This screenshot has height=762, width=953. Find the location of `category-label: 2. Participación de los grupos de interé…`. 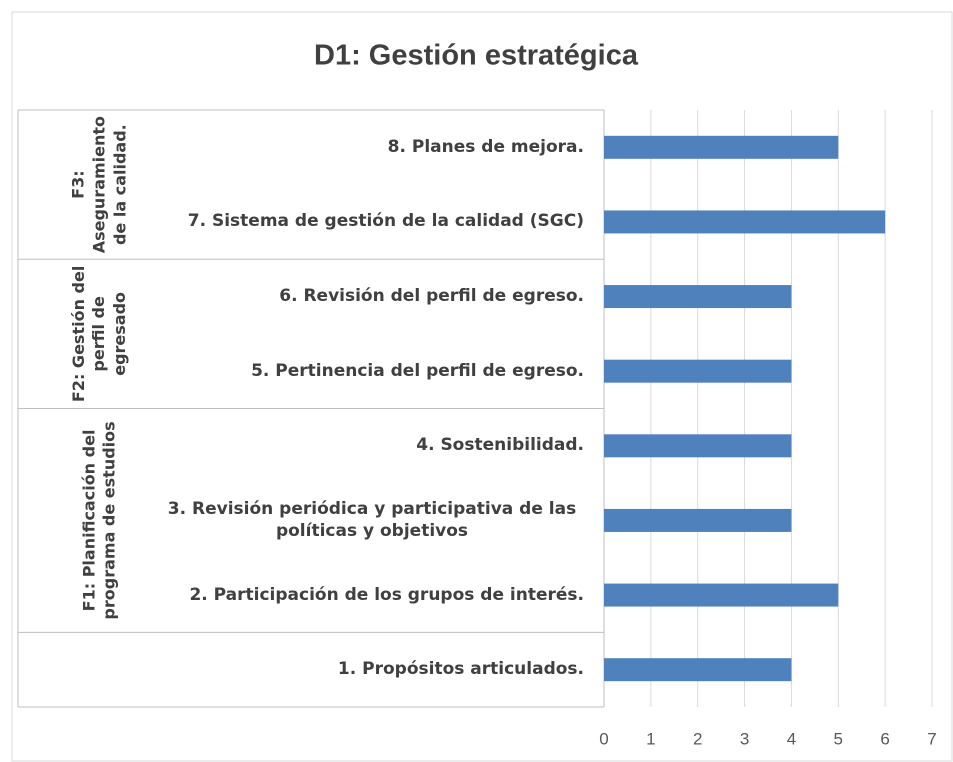

category-label: 2. Participación de los grupos de interé… is located at coordinates (386, 594).